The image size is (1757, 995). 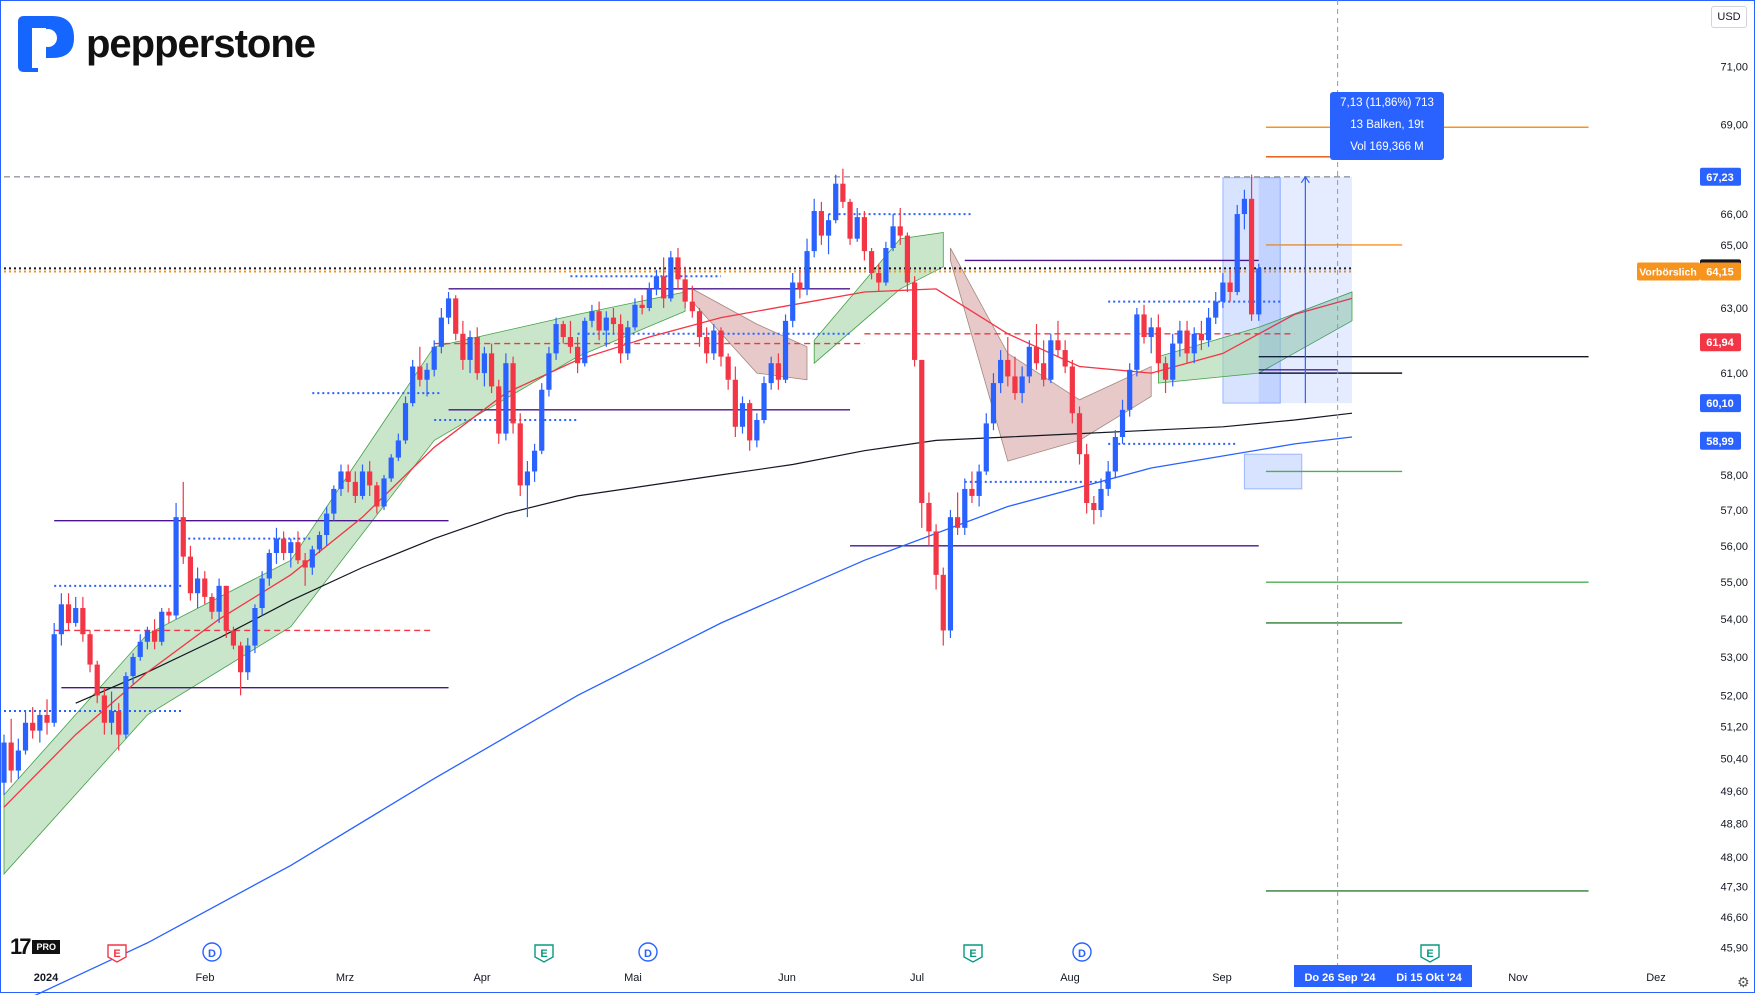 What do you see at coordinates (1656, 978) in the screenshot?
I see `x-tick-label: Dez` at bounding box center [1656, 978].